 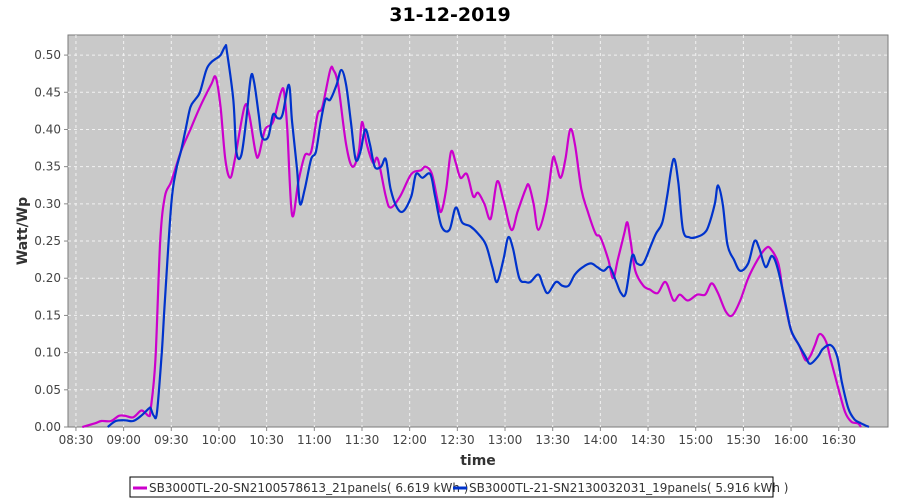 What do you see at coordinates (600, 440) in the screenshot?
I see `x-tick-label: 14:00` at bounding box center [600, 440].